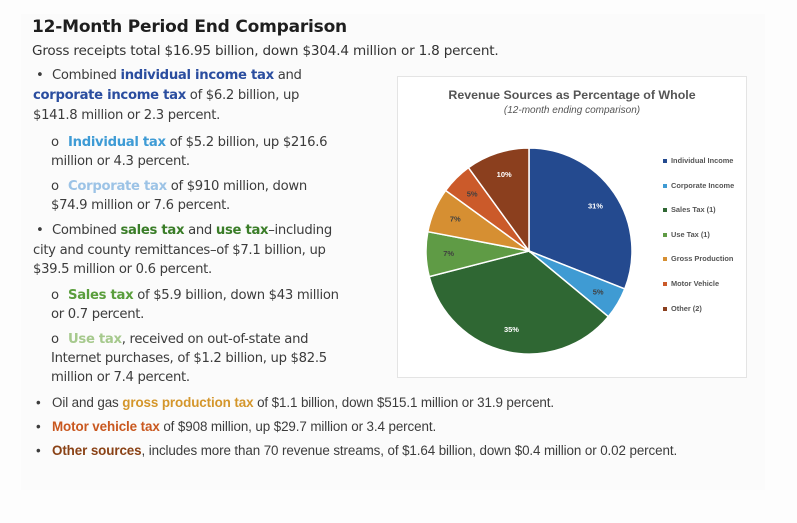 The width and height of the screenshot is (797, 523). Describe the element at coordinates (122, 269) in the screenshot. I see `sales-use-tax-bullet-line3: $39.5 million or 0.6 percent.` at that location.